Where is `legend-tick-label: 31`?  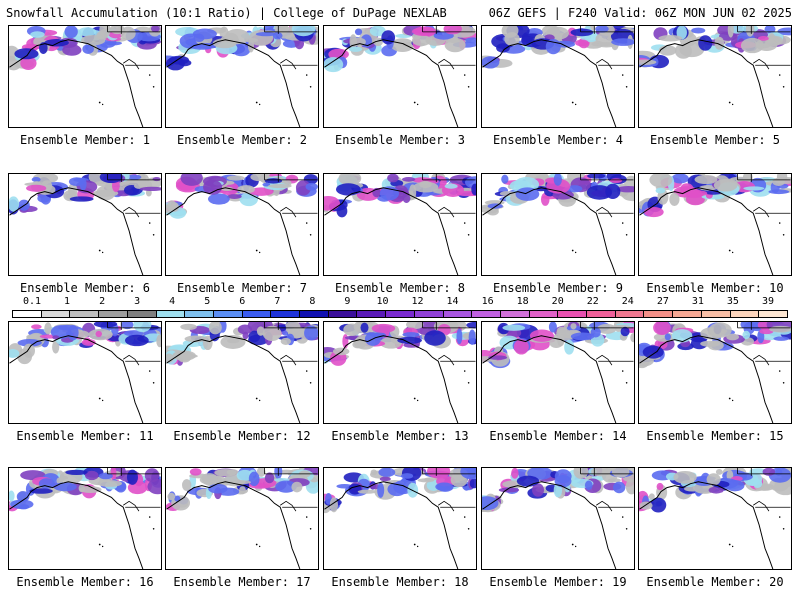
legend-tick-label: 31 is located at coordinates (697, 301).